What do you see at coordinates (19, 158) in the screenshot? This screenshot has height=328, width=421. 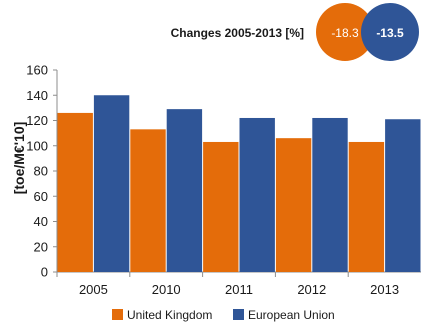 I see `y-axis-label: [toe/M€'10]` at bounding box center [19, 158].